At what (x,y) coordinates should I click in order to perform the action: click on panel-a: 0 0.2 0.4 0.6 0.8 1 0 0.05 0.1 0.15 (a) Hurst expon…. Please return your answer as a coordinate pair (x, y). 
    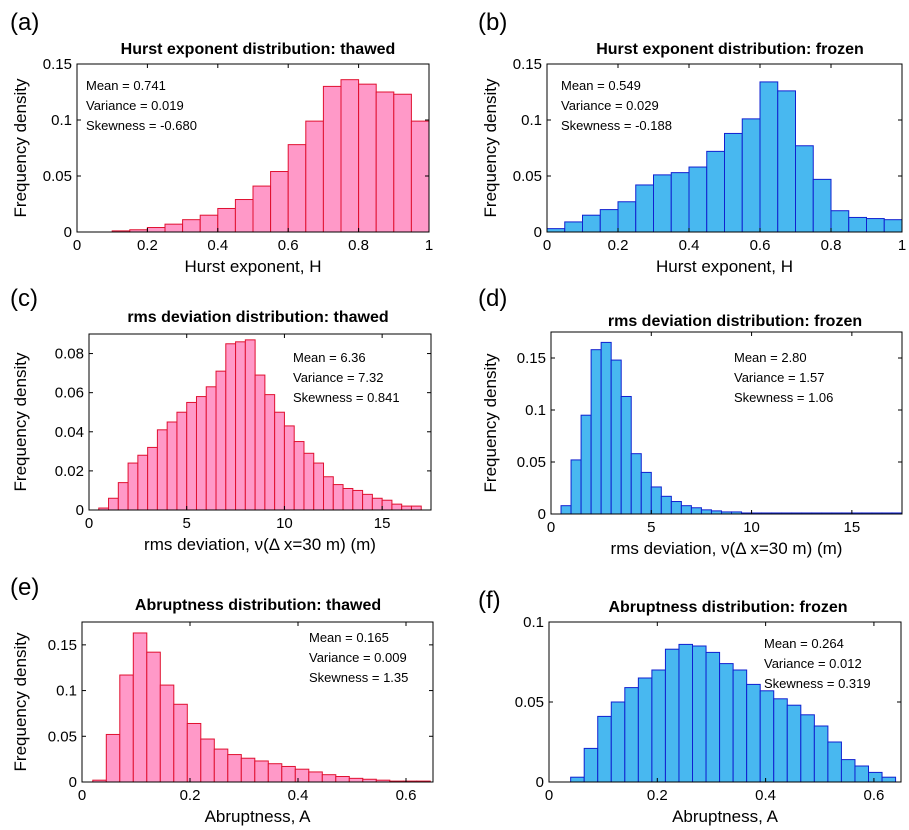
    Looking at the image, I should click on (221, 142).